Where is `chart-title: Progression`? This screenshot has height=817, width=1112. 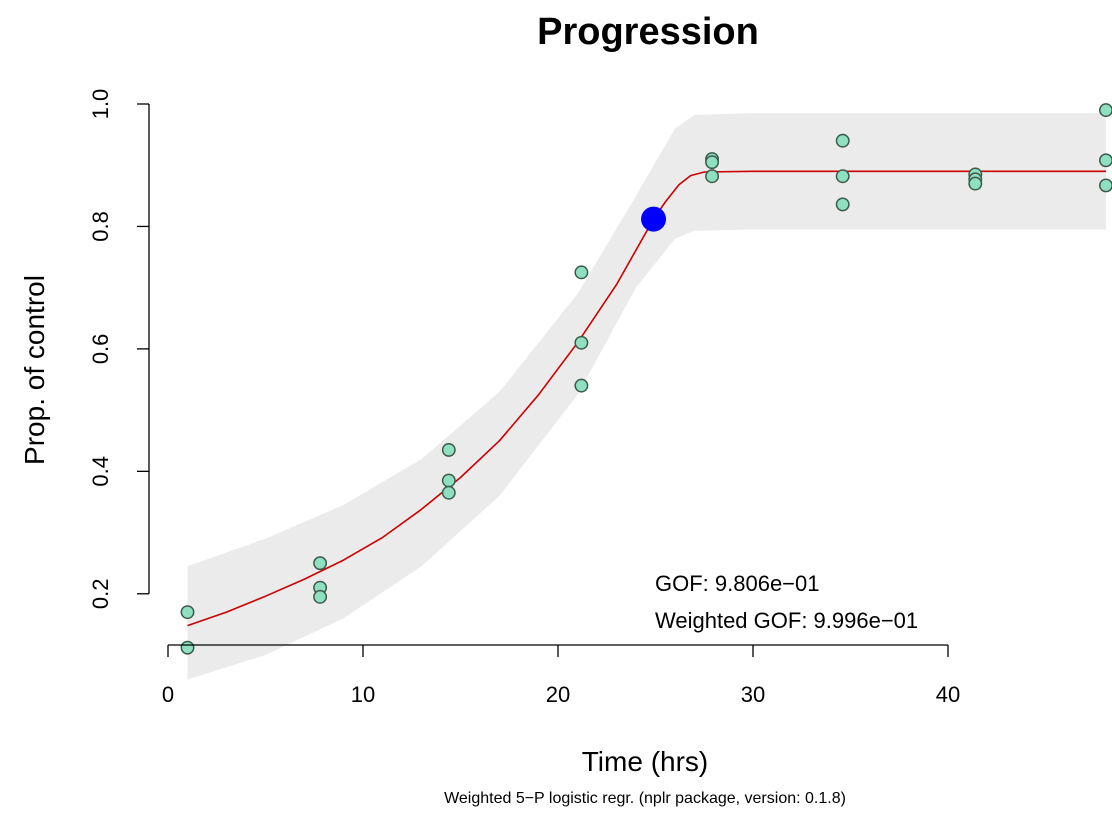 chart-title: Progression is located at coordinates (648, 32).